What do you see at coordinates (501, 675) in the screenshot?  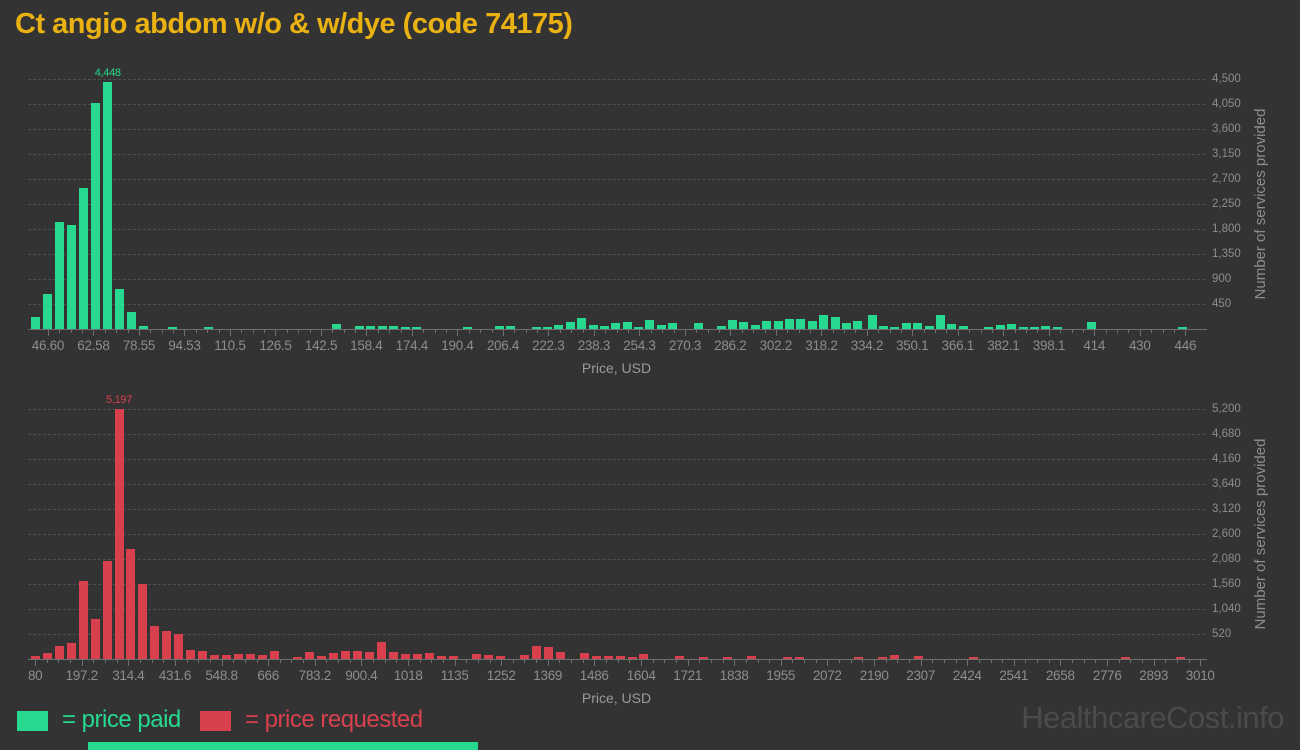 I see `x-tick-label: 1252` at bounding box center [501, 675].